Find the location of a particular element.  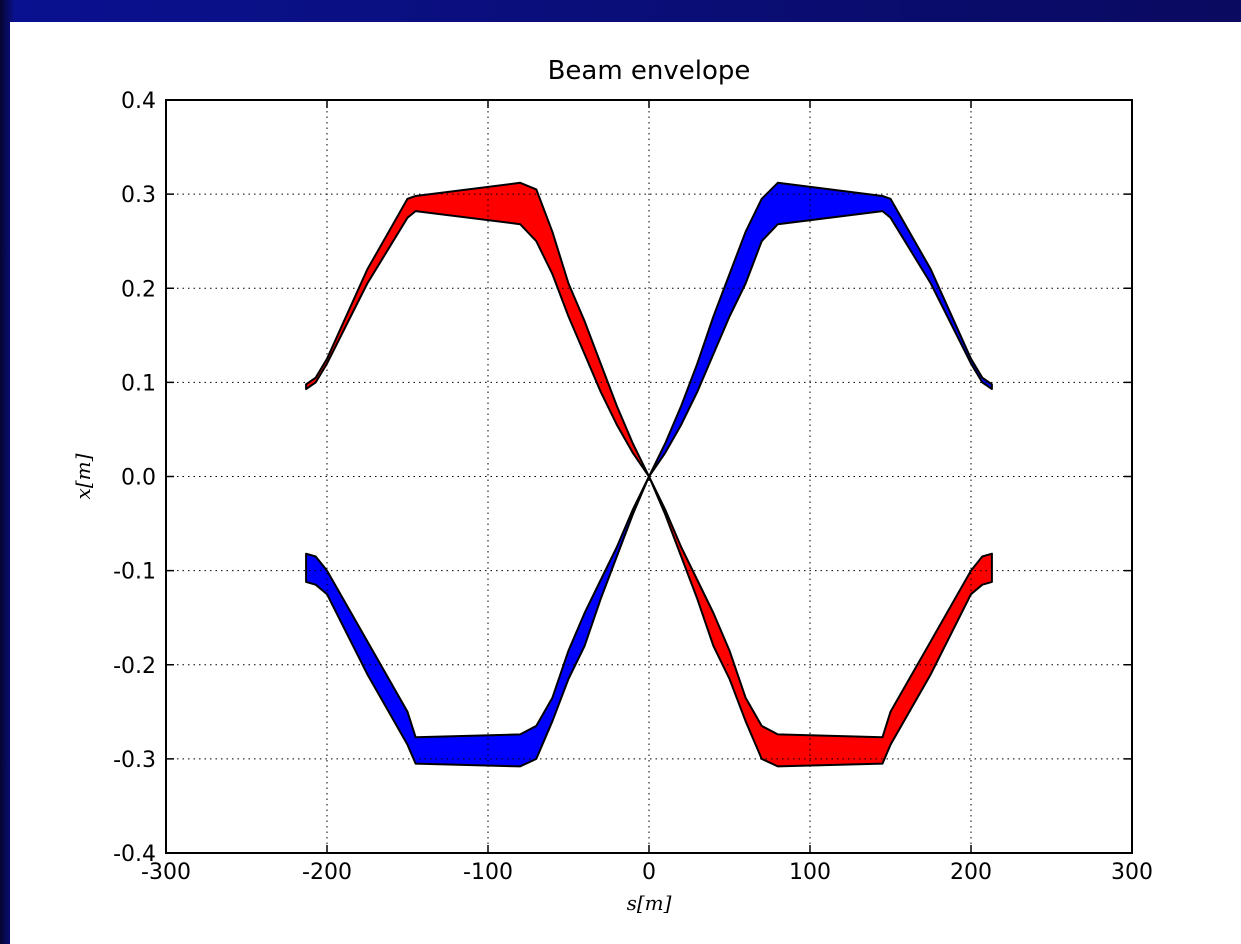

x-tick-label: 0 is located at coordinates (649, 872).